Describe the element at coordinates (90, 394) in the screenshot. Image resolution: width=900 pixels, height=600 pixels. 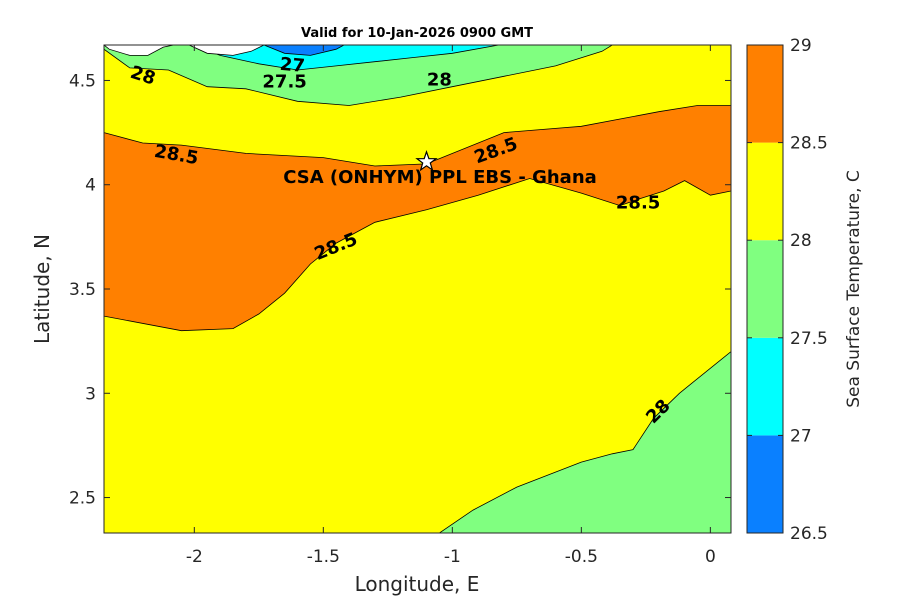
I see `y-tick-label: 3` at that location.